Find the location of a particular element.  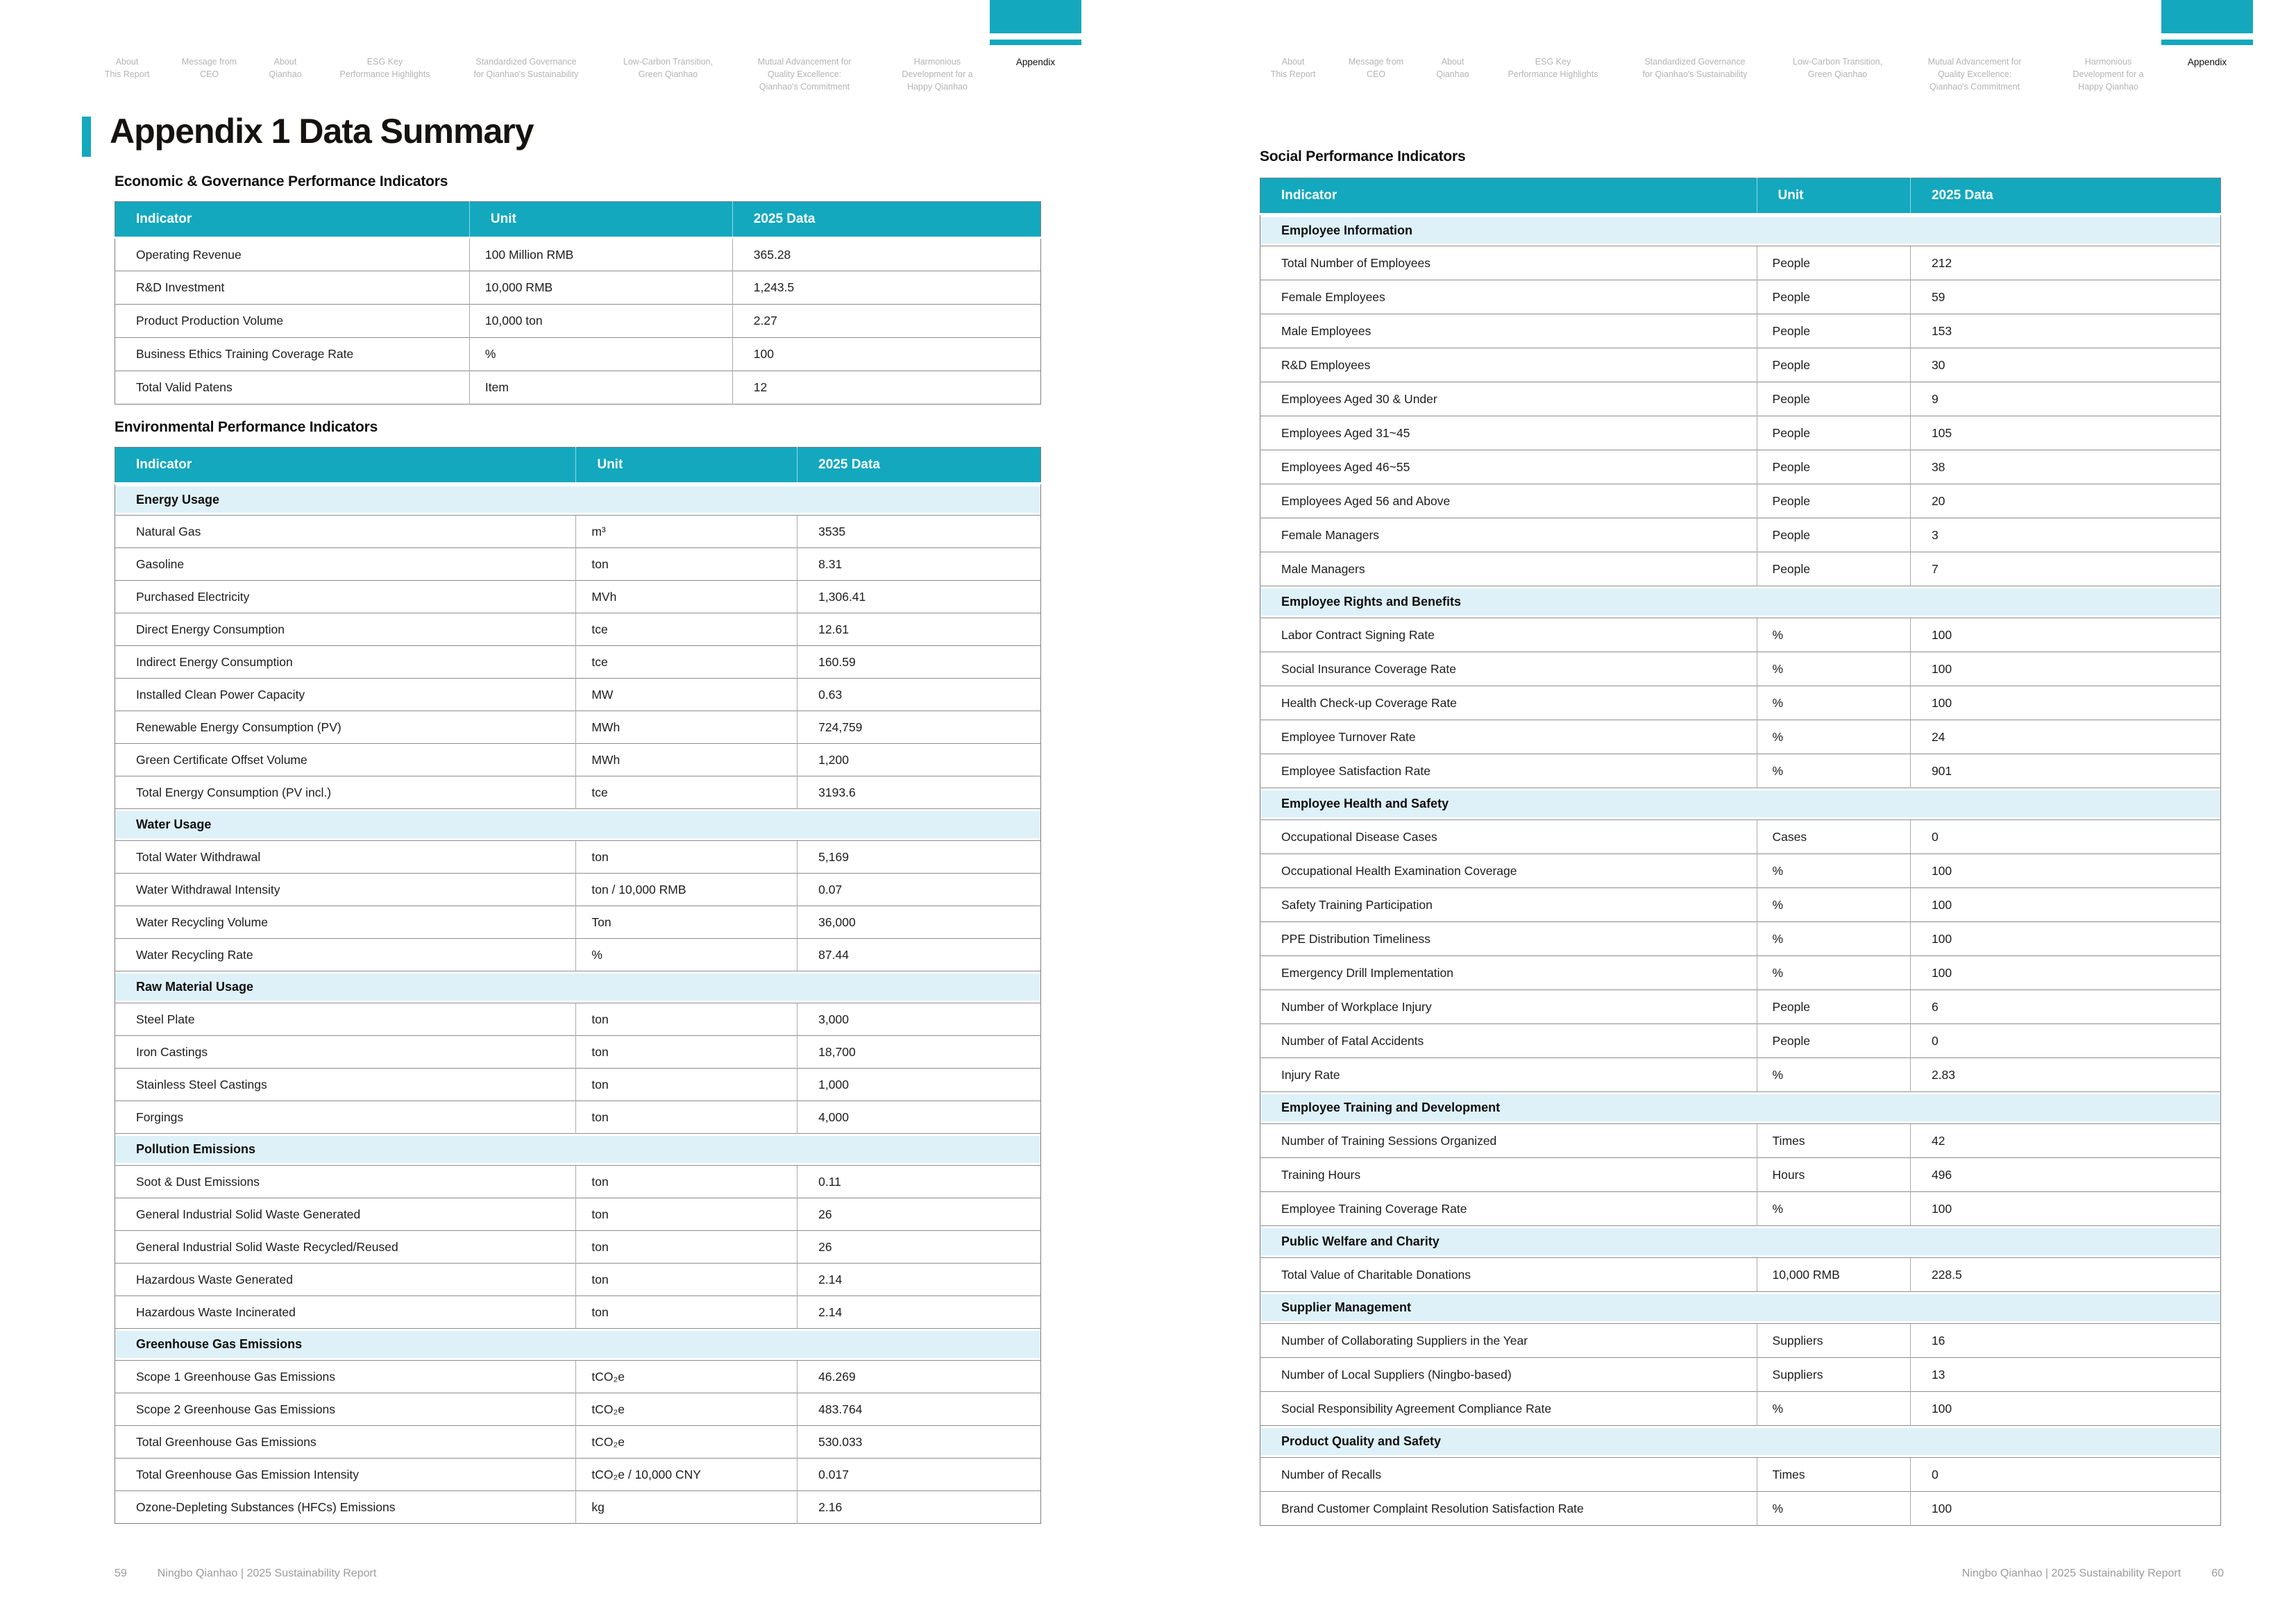

table-row: Steel Plate ton 3,000 is located at coordinates (578, 1020).